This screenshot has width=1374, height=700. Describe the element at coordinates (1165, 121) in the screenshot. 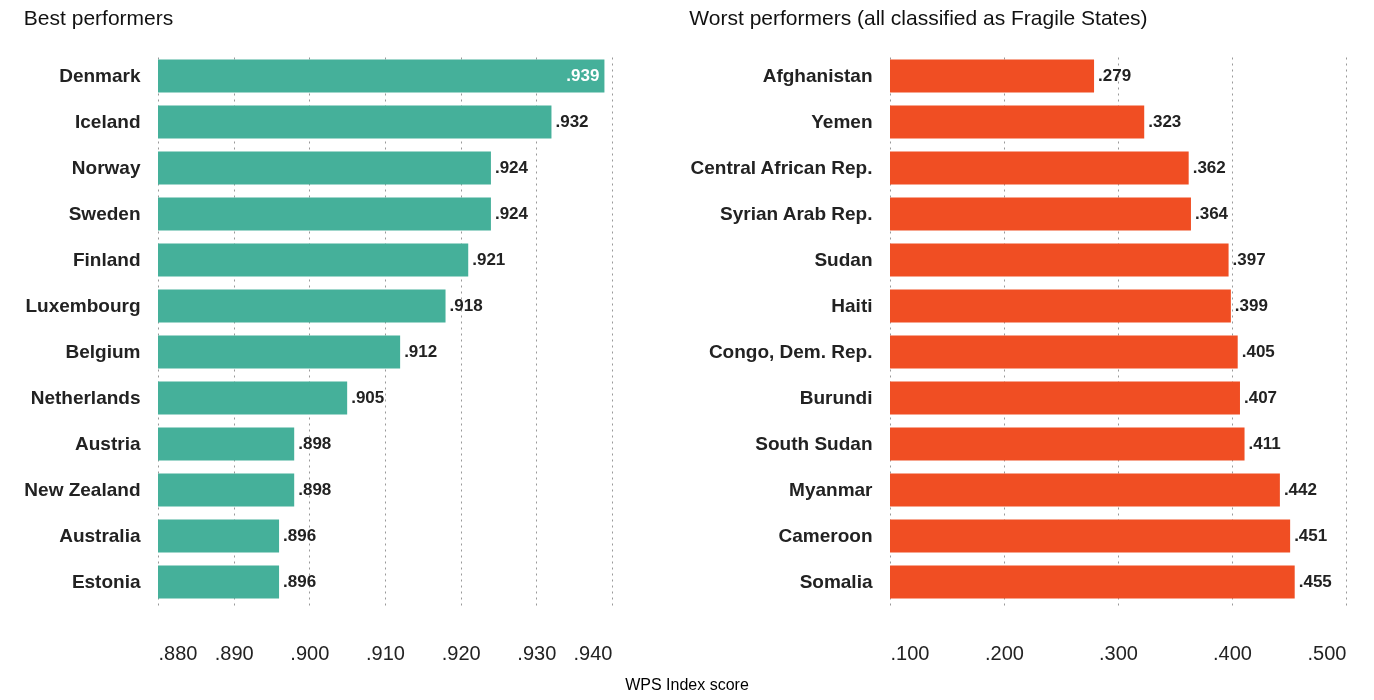

I see `data-label: .323` at that location.